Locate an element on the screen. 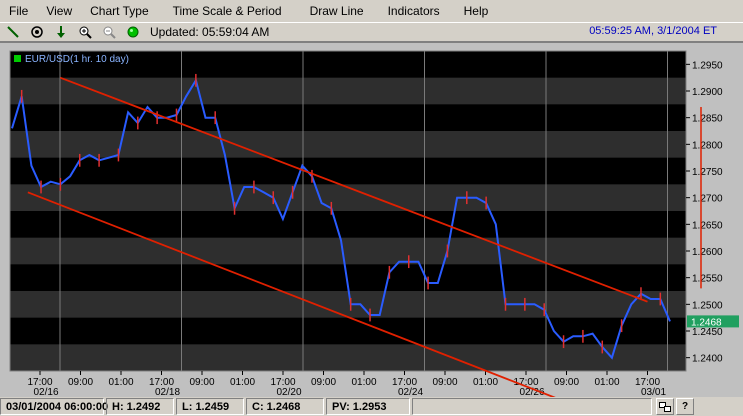  status-high: H: 1.2492 is located at coordinates (140, 406).